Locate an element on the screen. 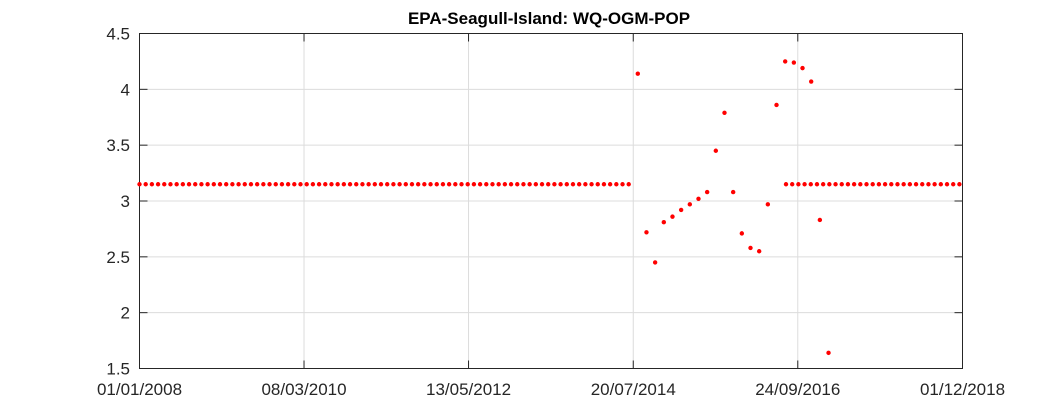  x-tick-label: 01/12/2018 is located at coordinates (962, 389).